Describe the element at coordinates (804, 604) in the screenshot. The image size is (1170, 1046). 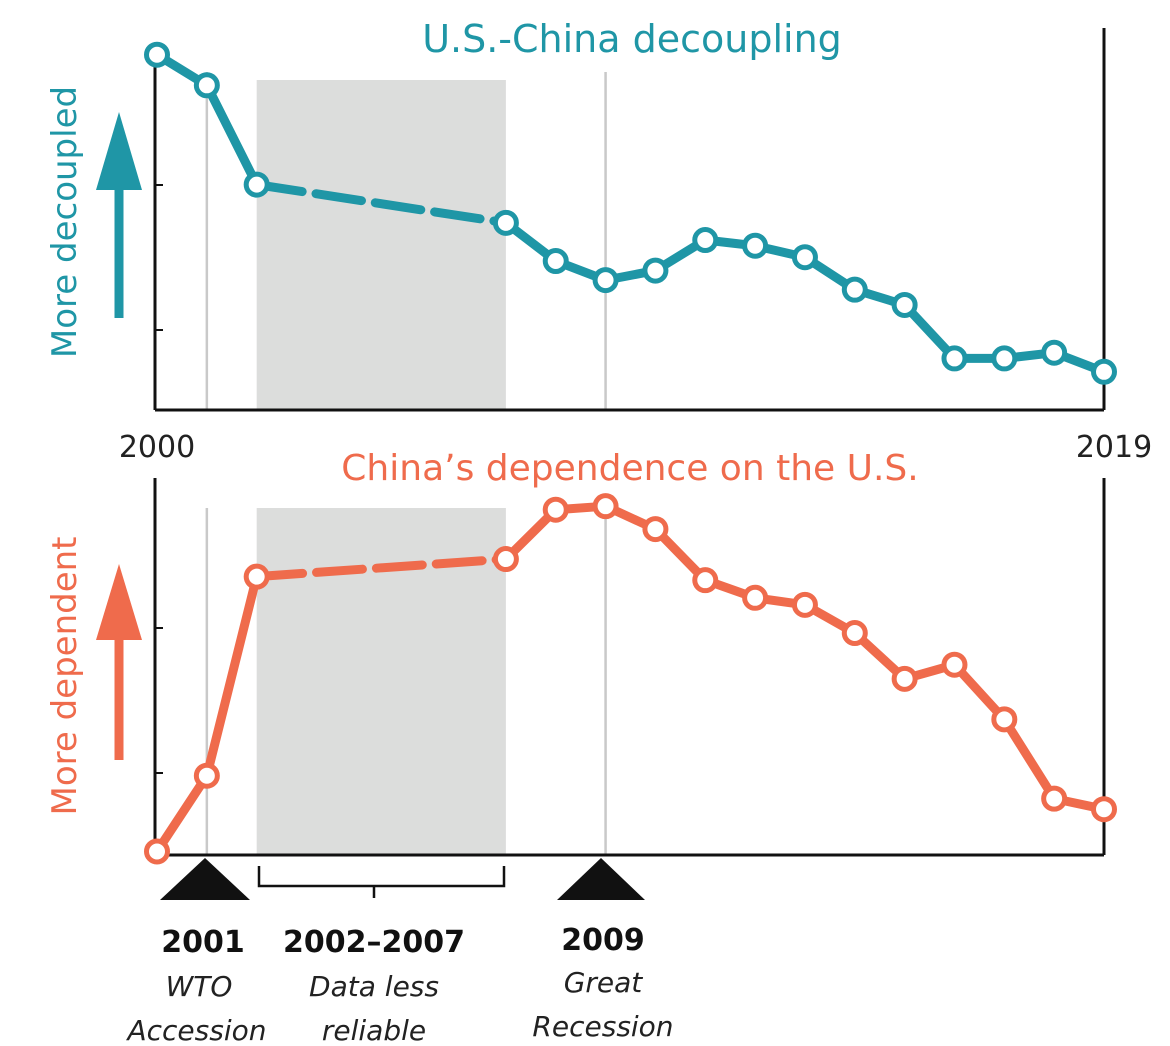
I see `dependence-point-2013` at that location.